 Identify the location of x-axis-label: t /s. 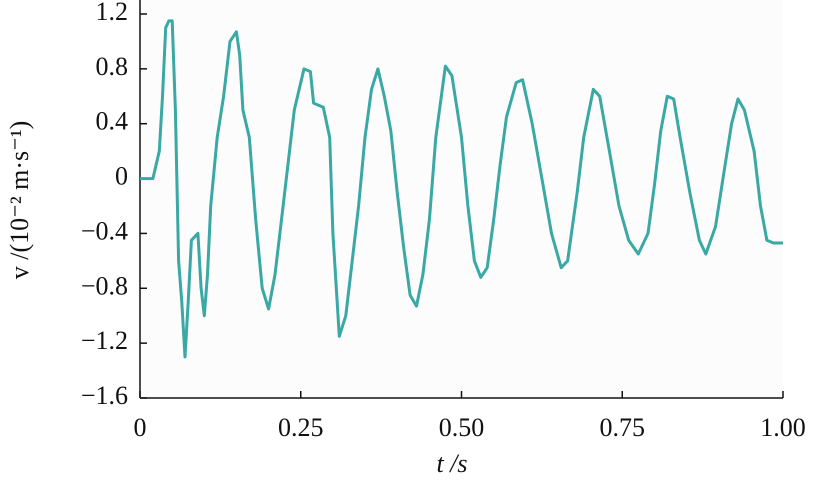
(451, 463).